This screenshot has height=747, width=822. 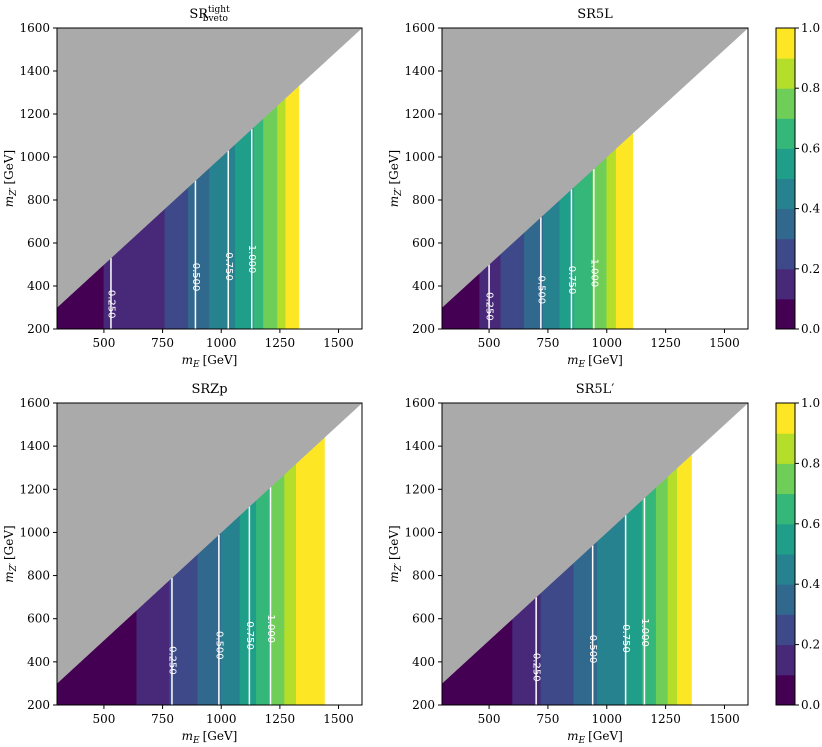 I want to click on contour-label: 0.750, so click(x=571, y=280).